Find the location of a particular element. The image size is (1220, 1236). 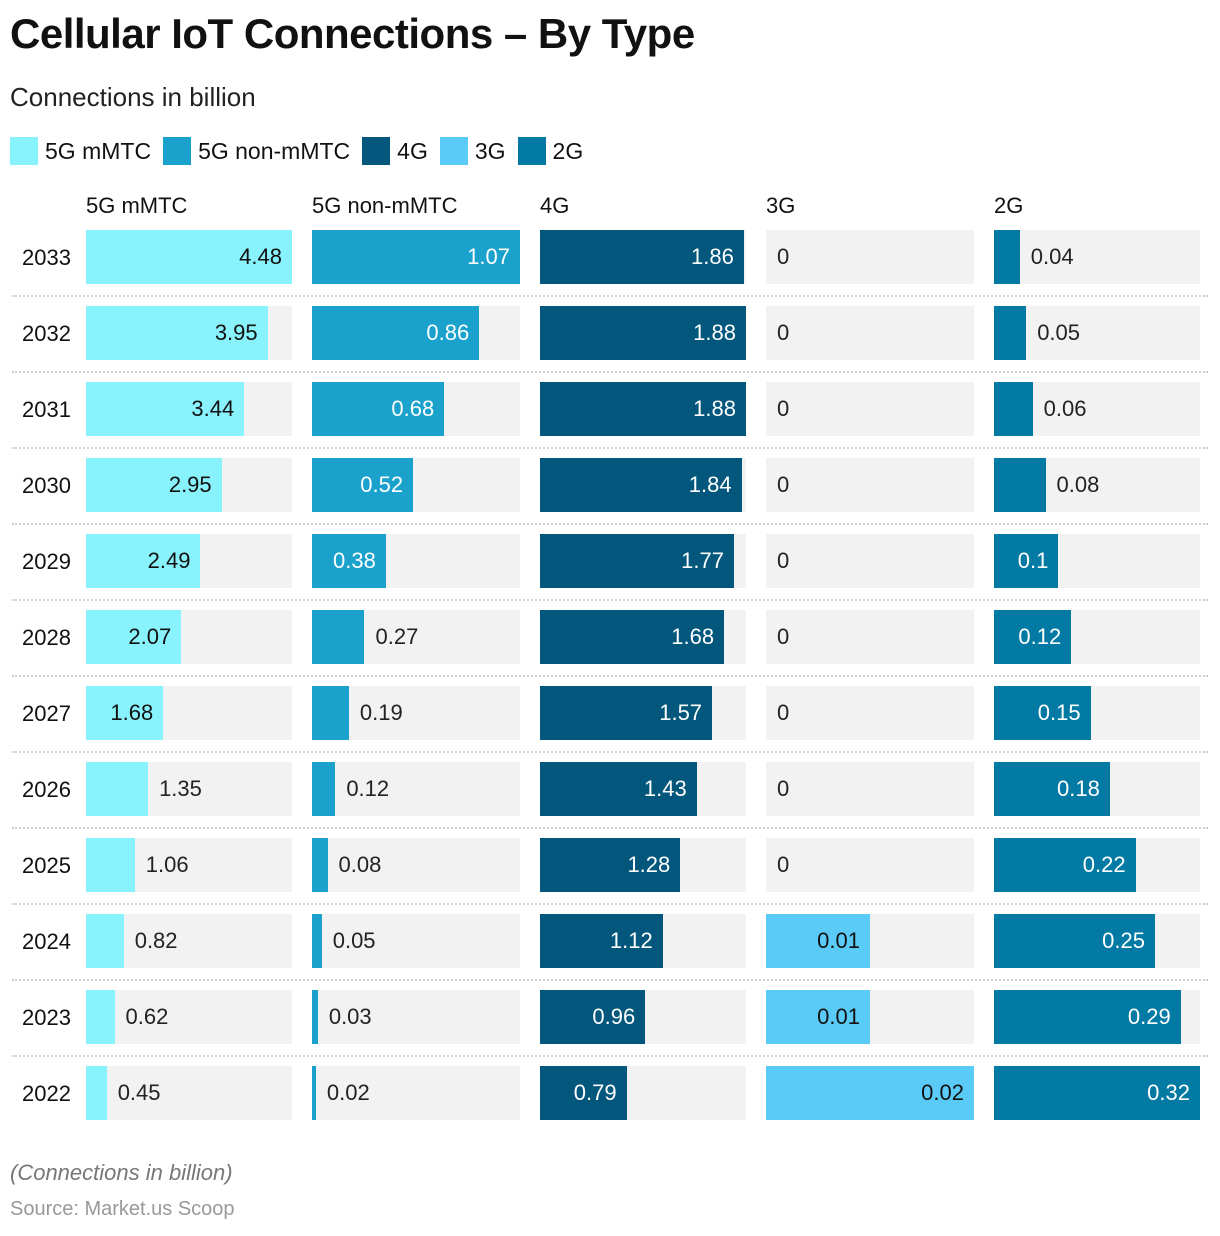

bar-track: 0.62 is located at coordinates (189, 1017).